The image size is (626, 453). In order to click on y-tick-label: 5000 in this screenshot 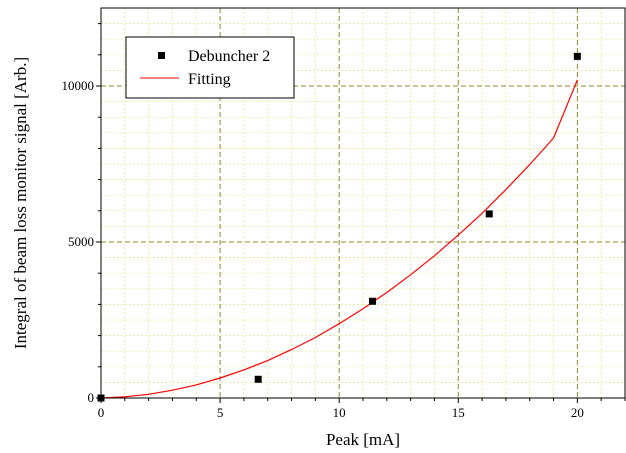, I will do `click(81, 241)`.